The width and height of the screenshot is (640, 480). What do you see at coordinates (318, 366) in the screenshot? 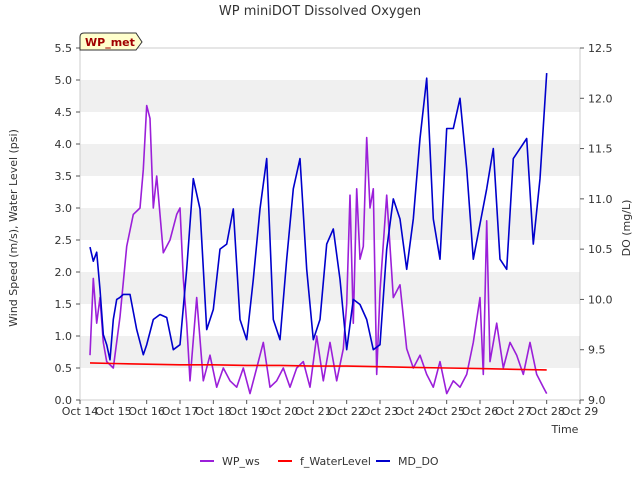
I see `series-line-f_WaterLevel` at bounding box center [318, 366].